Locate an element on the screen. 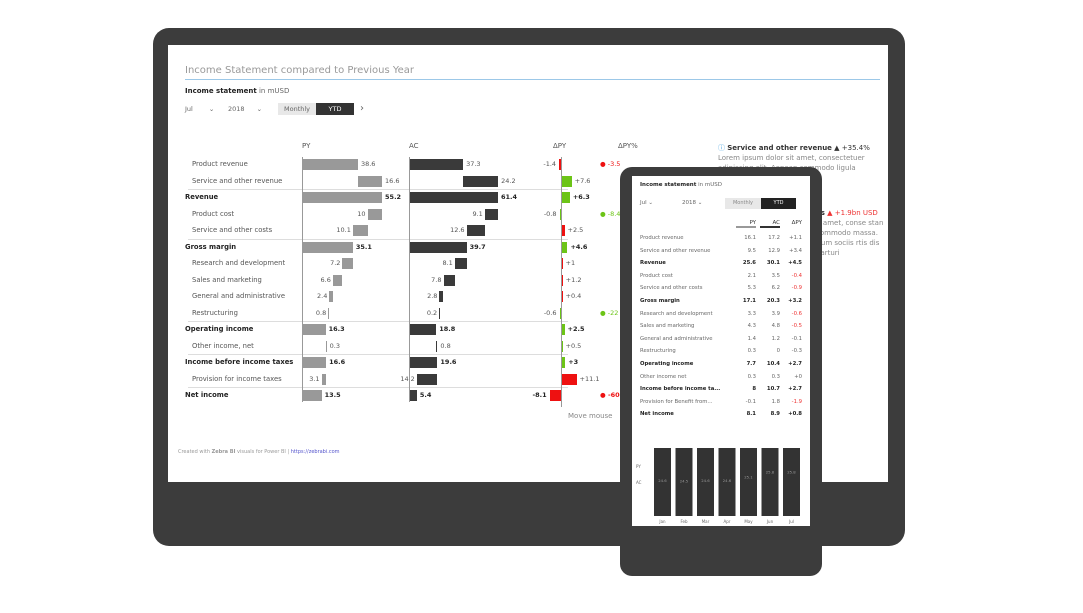  table-row: Restructuring 0.3 0 -0.3 is located at coordinates (721, 352).